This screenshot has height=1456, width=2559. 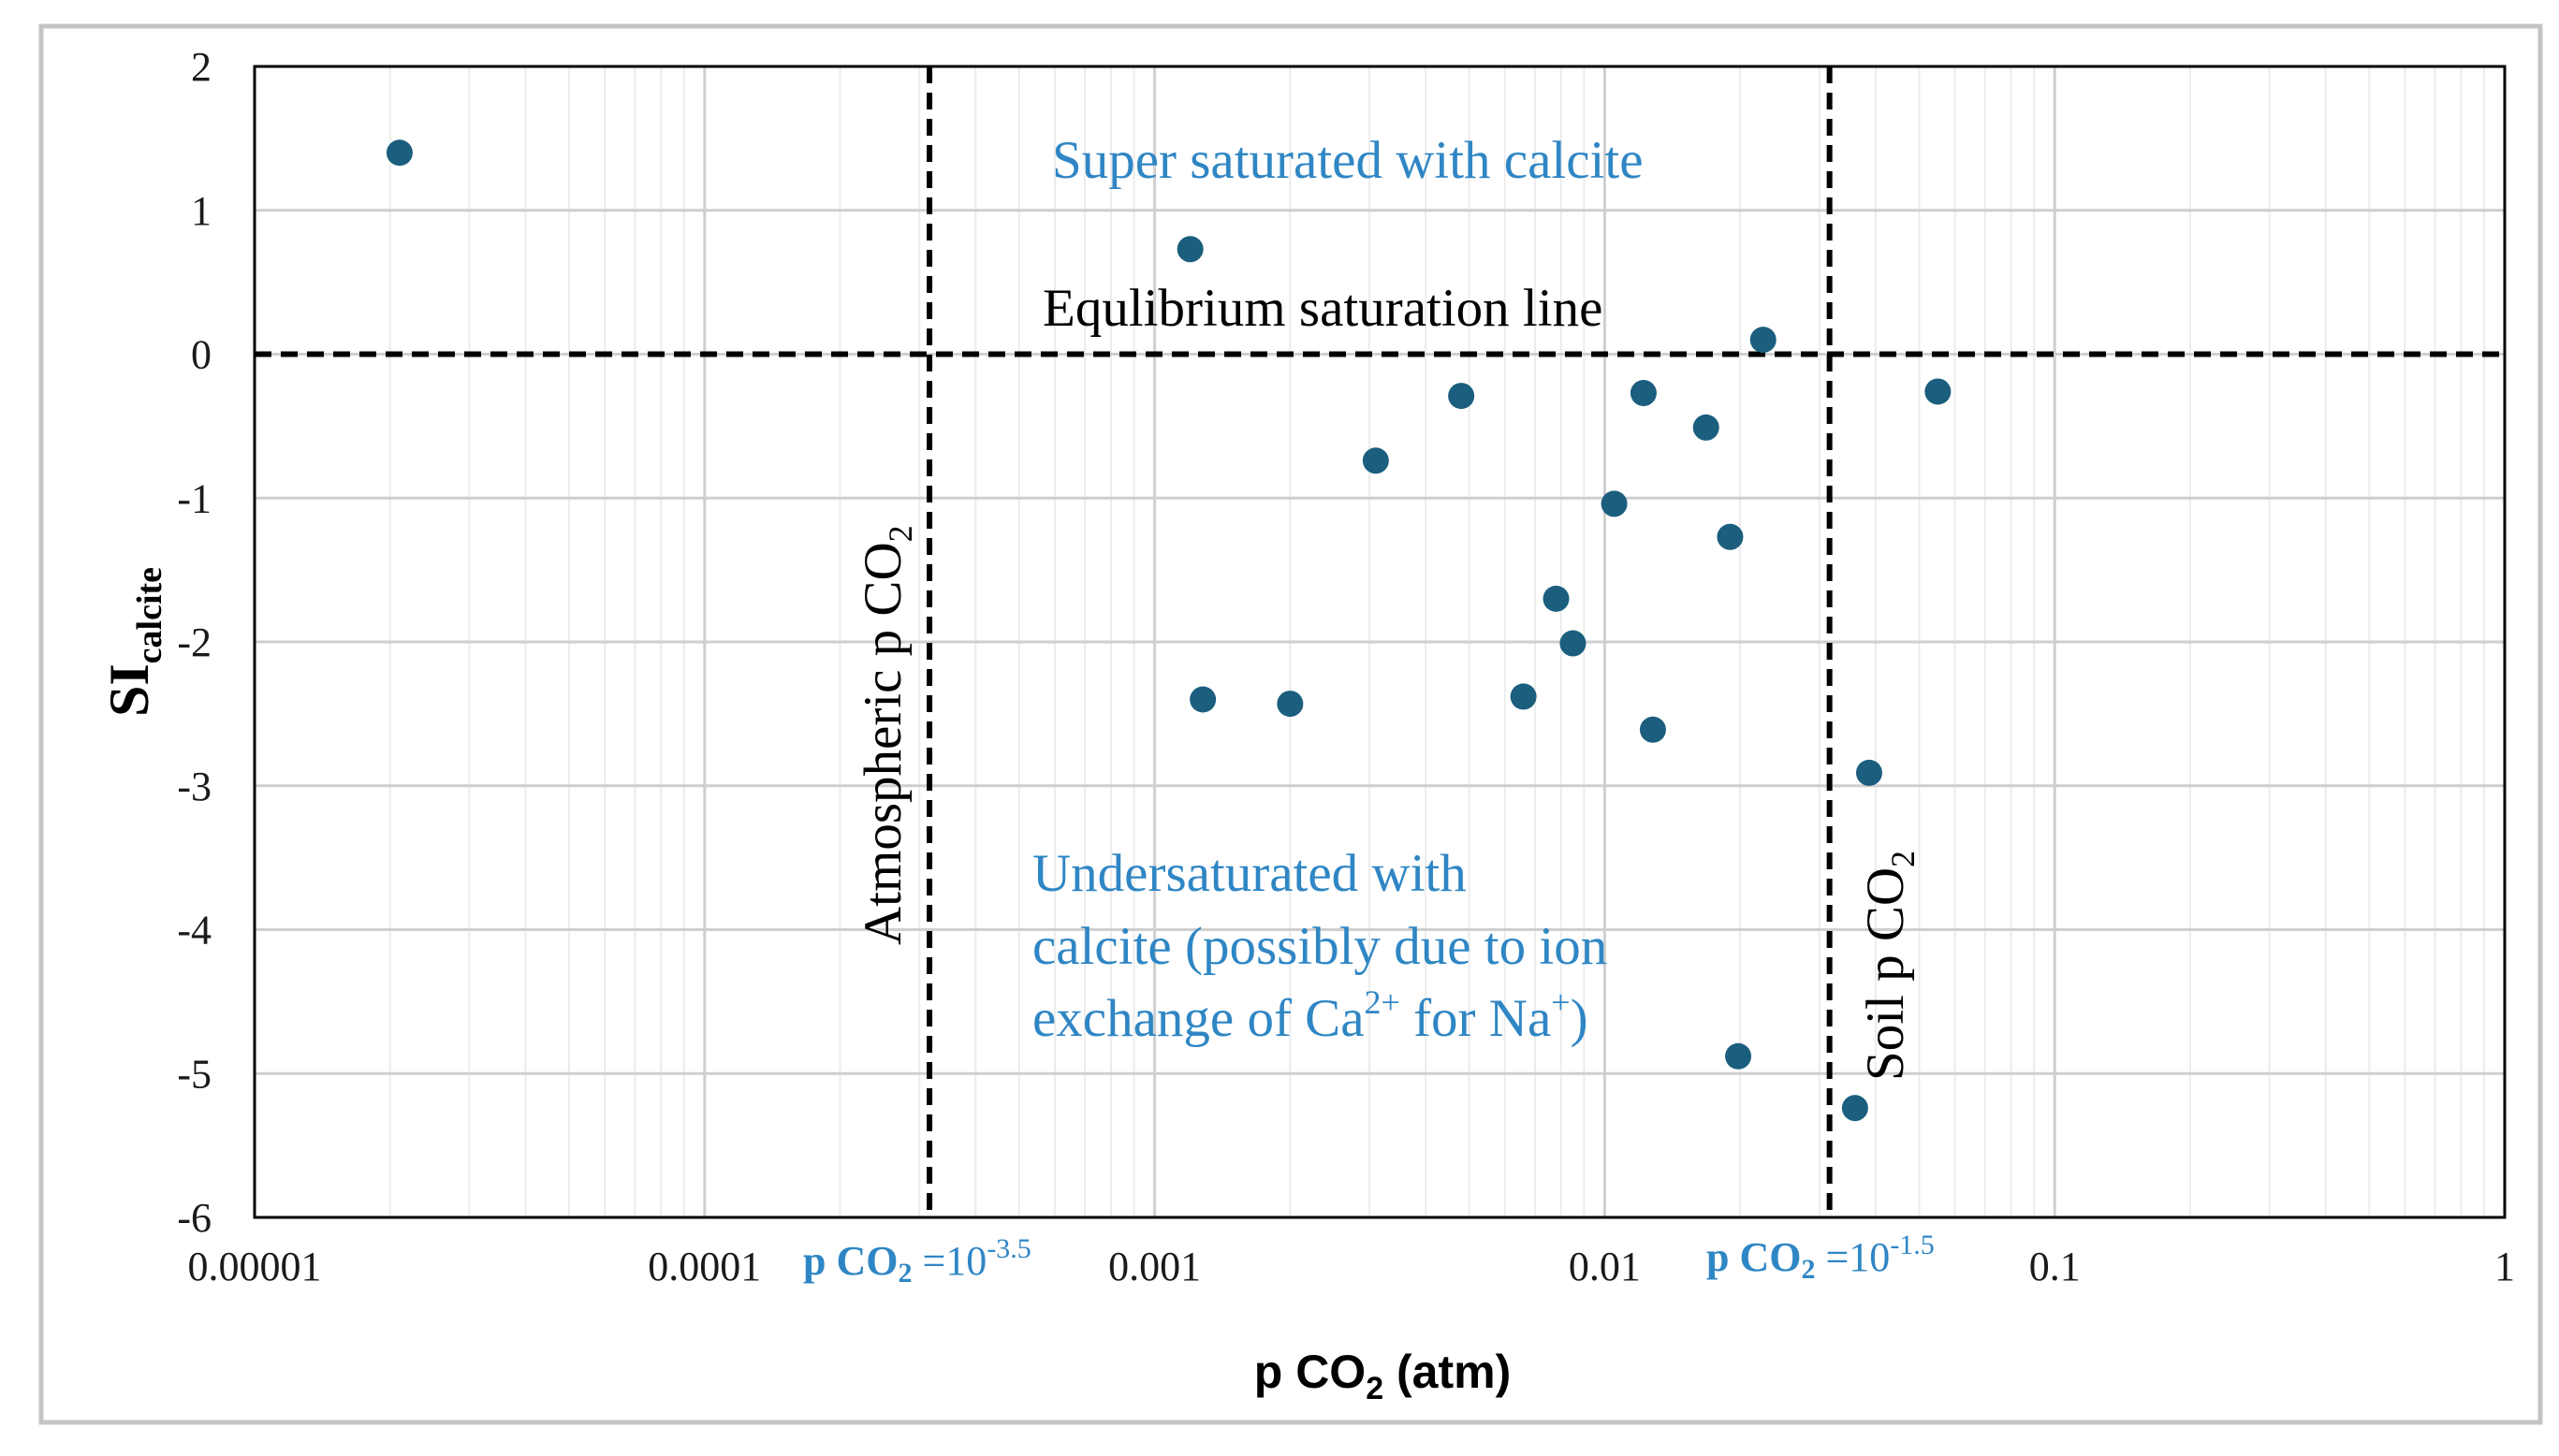 I want to click on y-tick-label: -3, so click(x=195, y=786).